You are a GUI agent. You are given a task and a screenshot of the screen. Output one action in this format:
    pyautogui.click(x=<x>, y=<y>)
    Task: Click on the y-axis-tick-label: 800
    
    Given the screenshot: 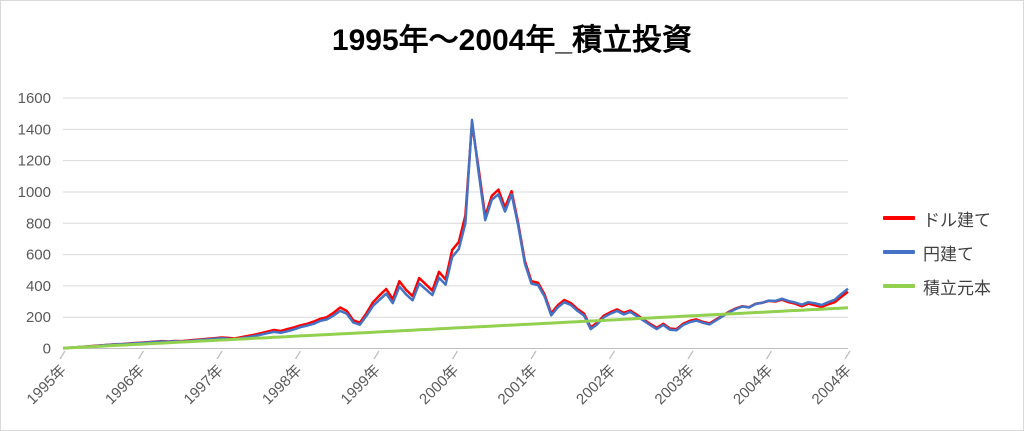 What is the action you would take?
    pyautogui.click(x=38, y=223)
    